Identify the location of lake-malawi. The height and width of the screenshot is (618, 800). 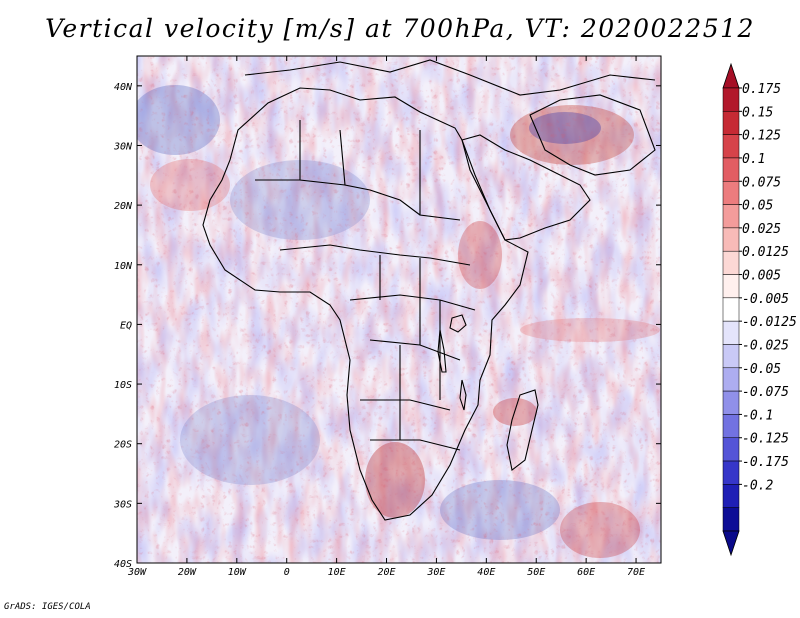
(463, 395).